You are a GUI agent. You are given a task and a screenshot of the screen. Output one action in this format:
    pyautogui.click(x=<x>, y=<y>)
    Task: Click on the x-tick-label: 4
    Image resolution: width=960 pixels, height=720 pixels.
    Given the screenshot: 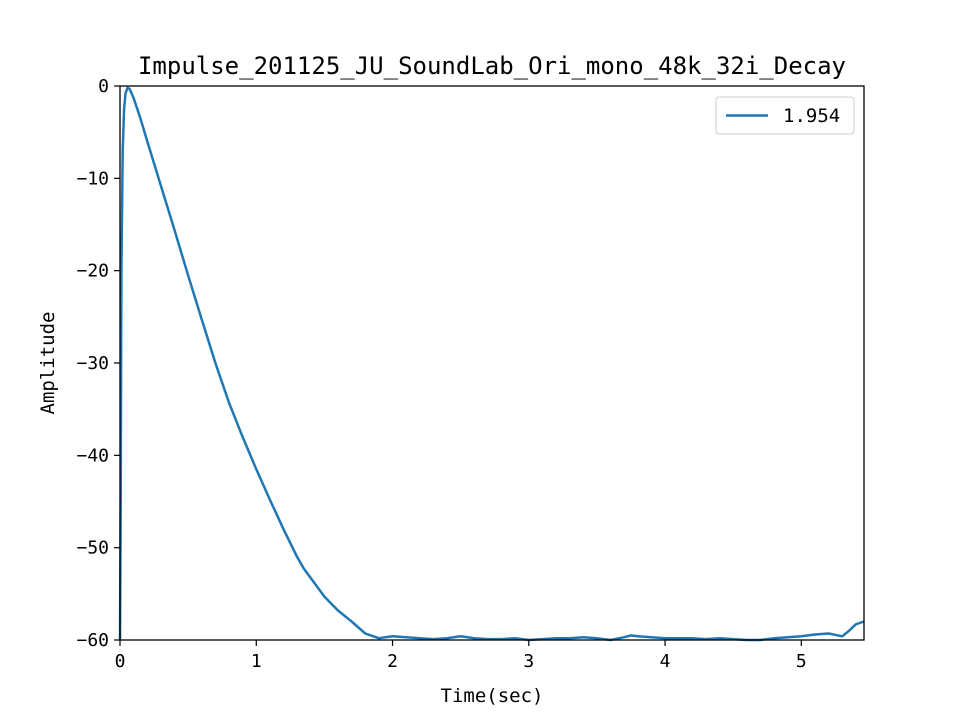 What is the action you would take?
    pyautogui.click(x=665, y=661)
    